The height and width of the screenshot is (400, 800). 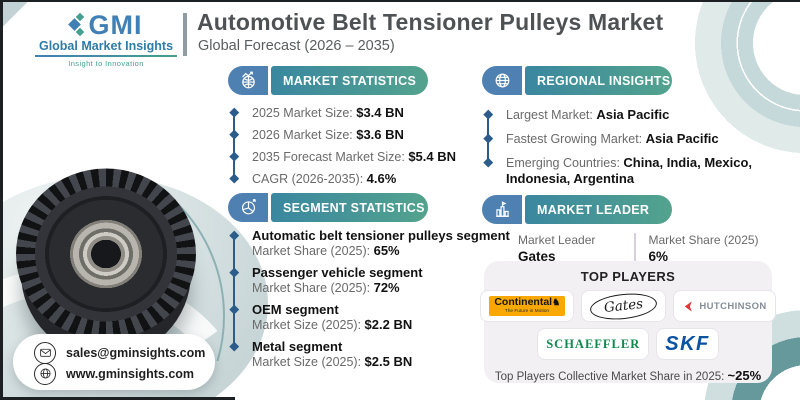 What do you see at coordinates (196, 278) in the screenshot?
I see `arc-decoration` at bounding box center [196, 278].